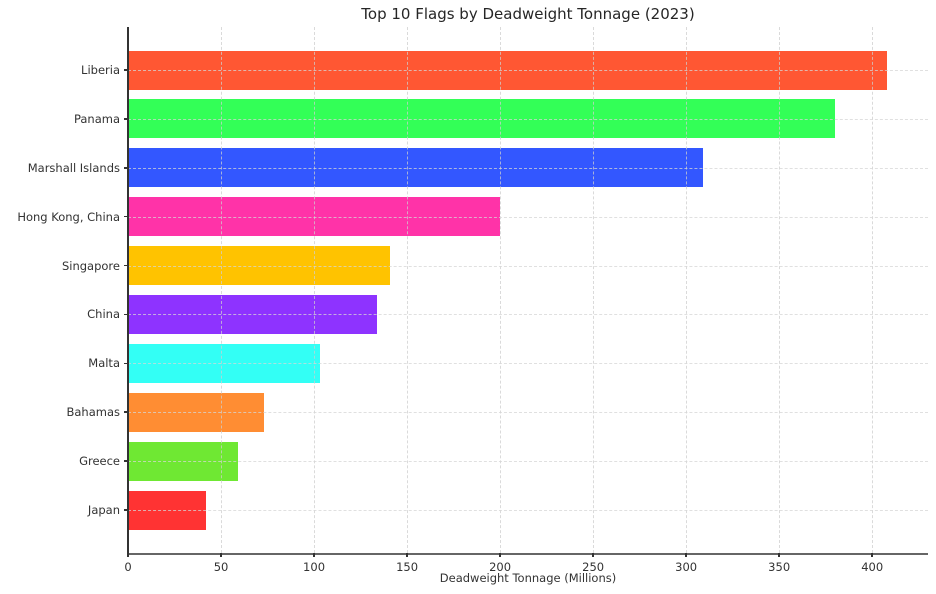 The width and height of the screenshot is (936, 594). What do you see at coordinates (314, 567) in the screenshot?
I see `x-tick-label-100: 100` at bounding box center [314, 567].